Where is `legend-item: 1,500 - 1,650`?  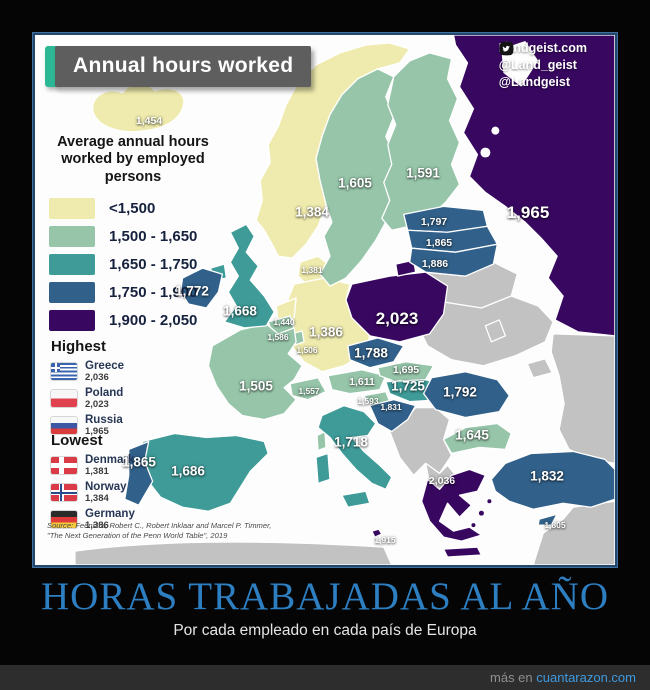 legend-item: 1,500 - 1,650 is located at coordinates (133, 237).